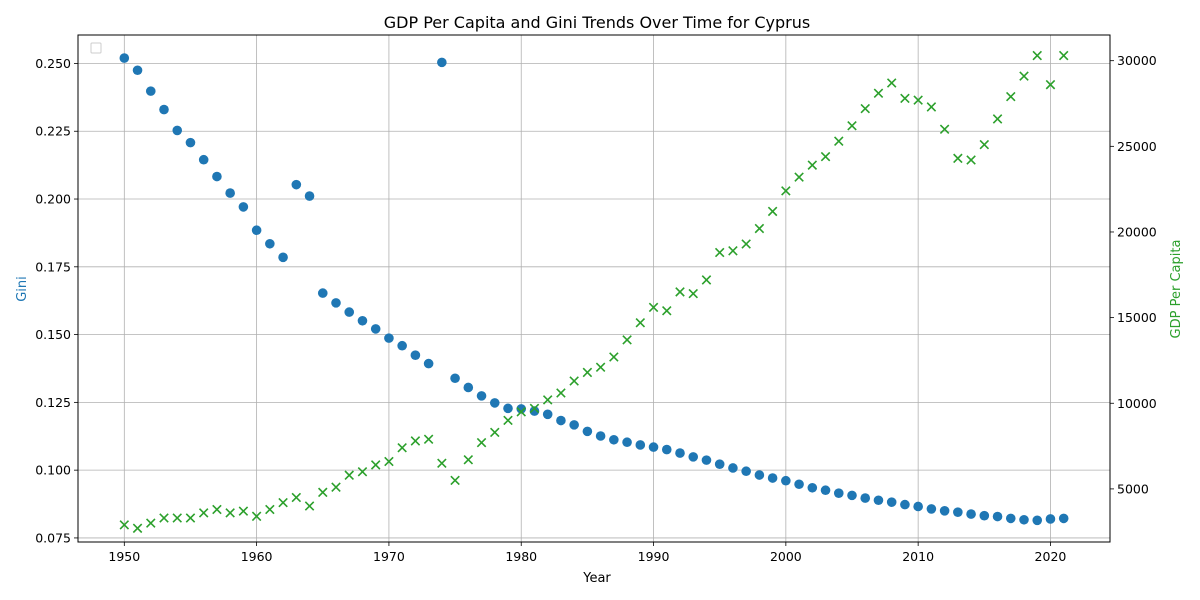  Describe the element at coordinates (389, 556) in the screenshot. I see `x-tick-label: 1970` at that location.